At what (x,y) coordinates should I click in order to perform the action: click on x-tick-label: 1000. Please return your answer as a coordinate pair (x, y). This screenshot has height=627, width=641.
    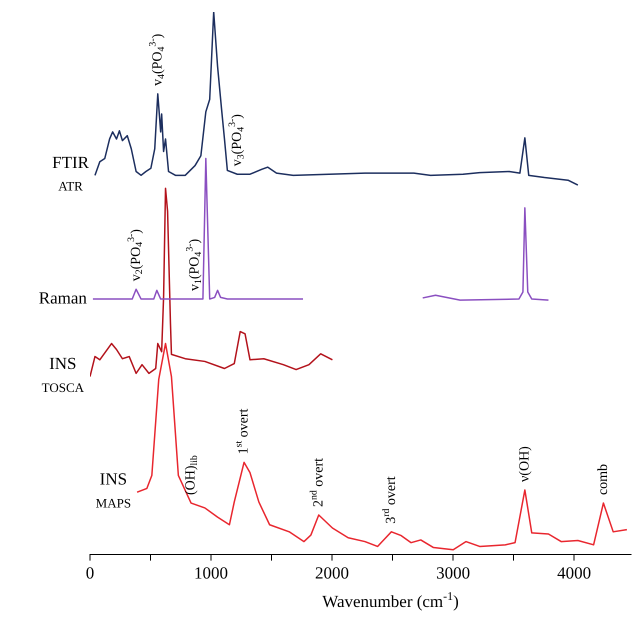
    Looking at the image, I should click on (211, 572).